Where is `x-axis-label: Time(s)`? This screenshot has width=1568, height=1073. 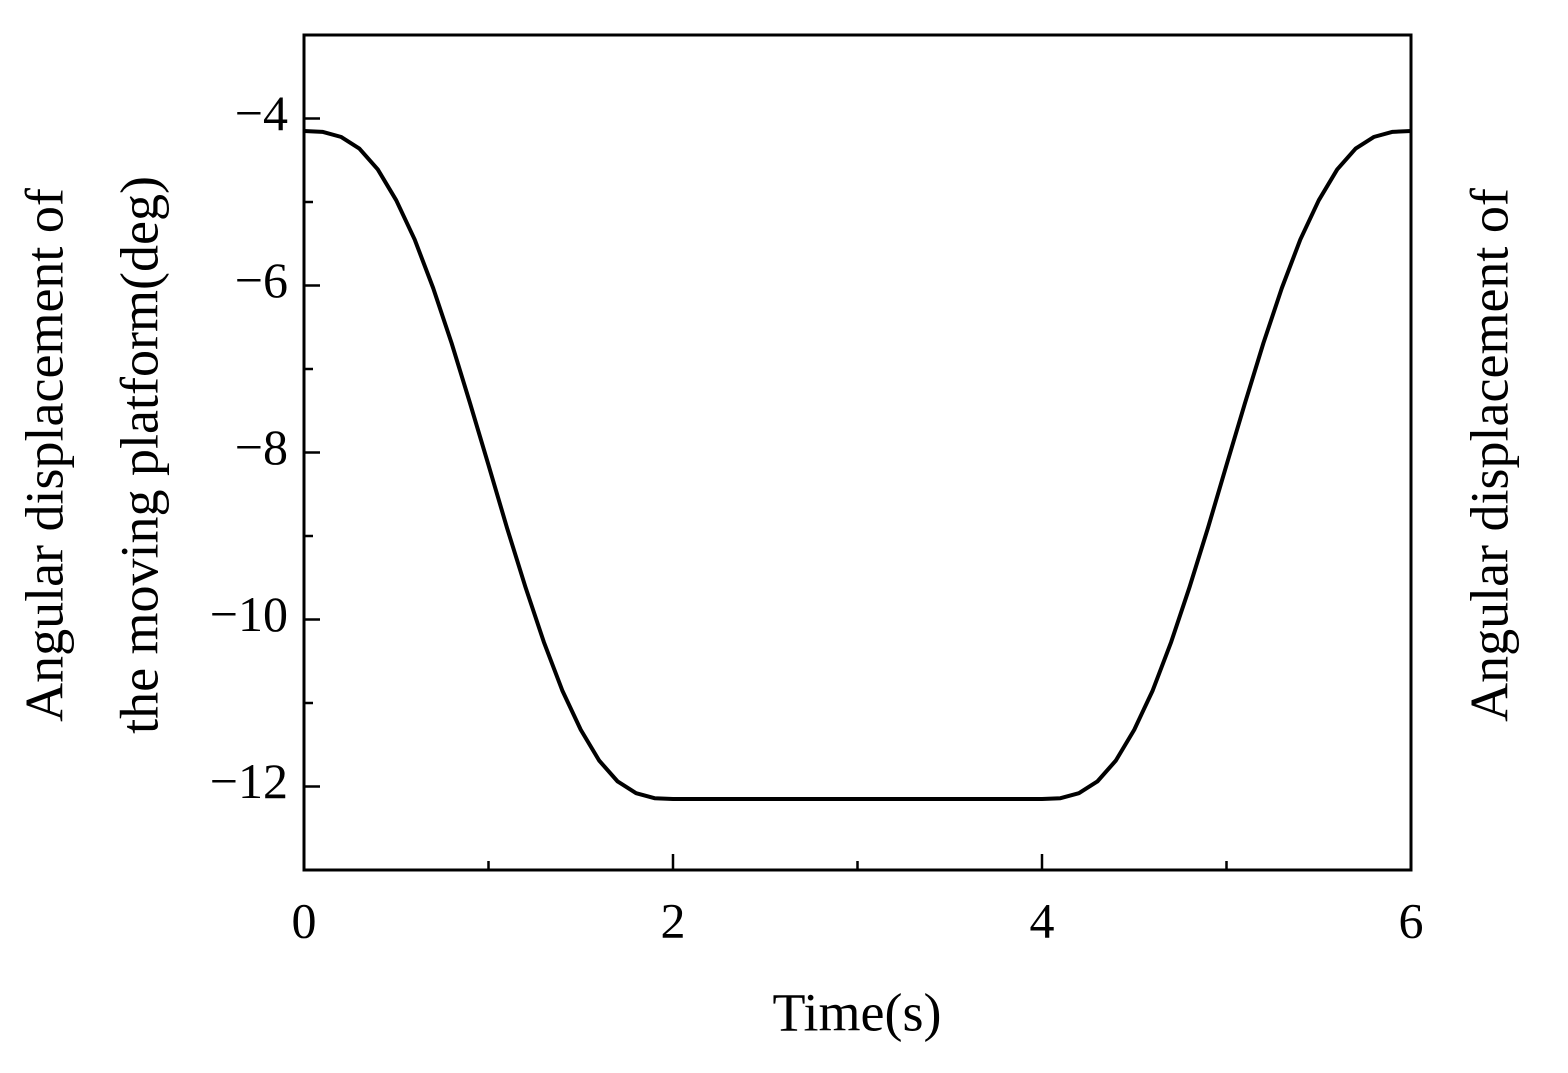
x-axis-label: Time(s) is located at coordinates (856, 1012).